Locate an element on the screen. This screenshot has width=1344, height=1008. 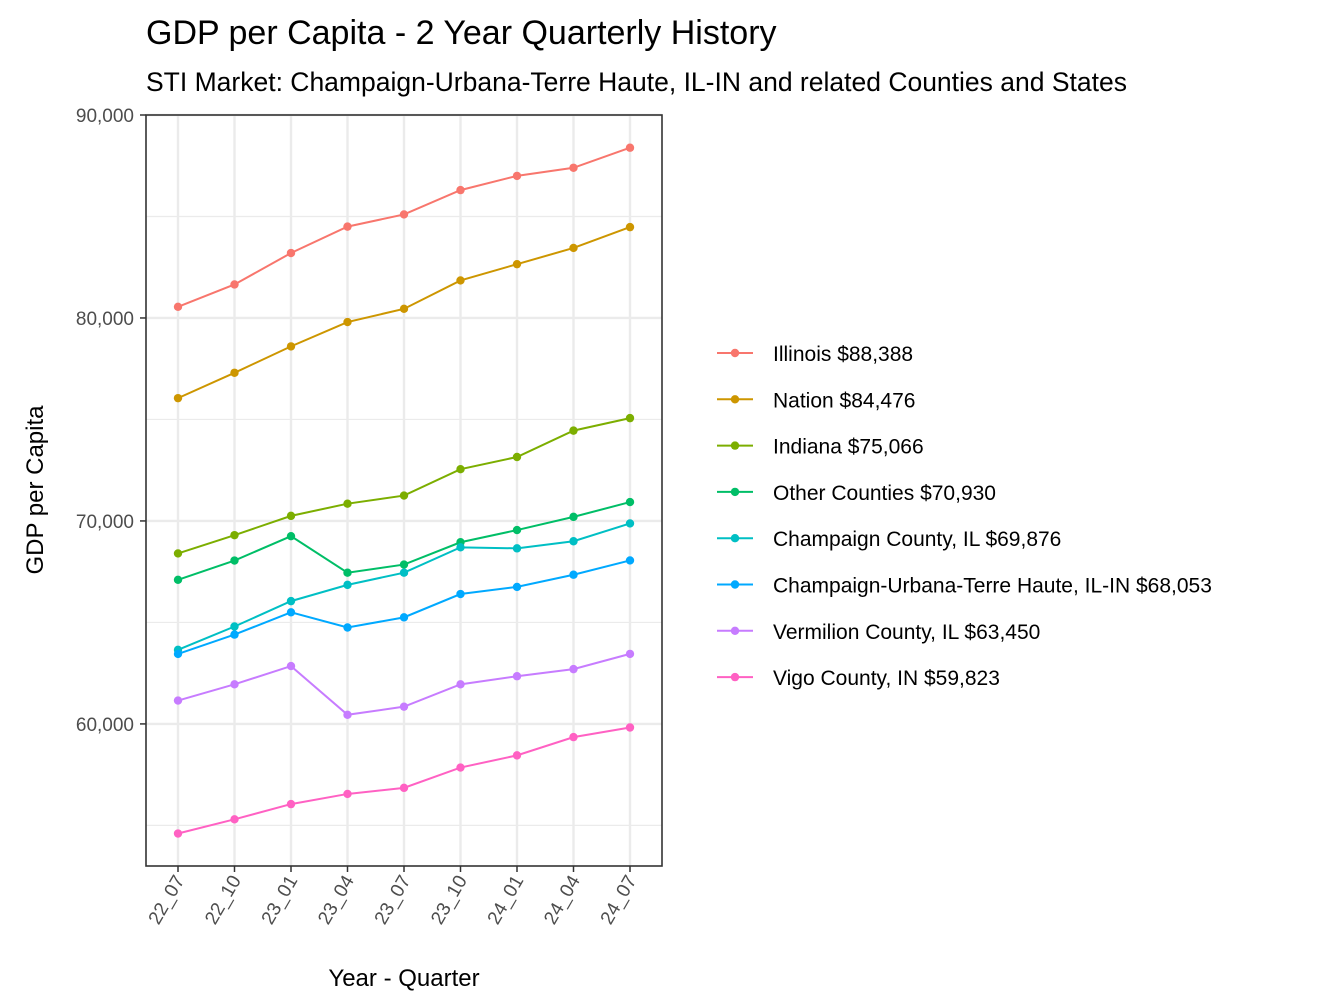
legend-label: Indiana $75,066 is located at coordinates (848, 447).